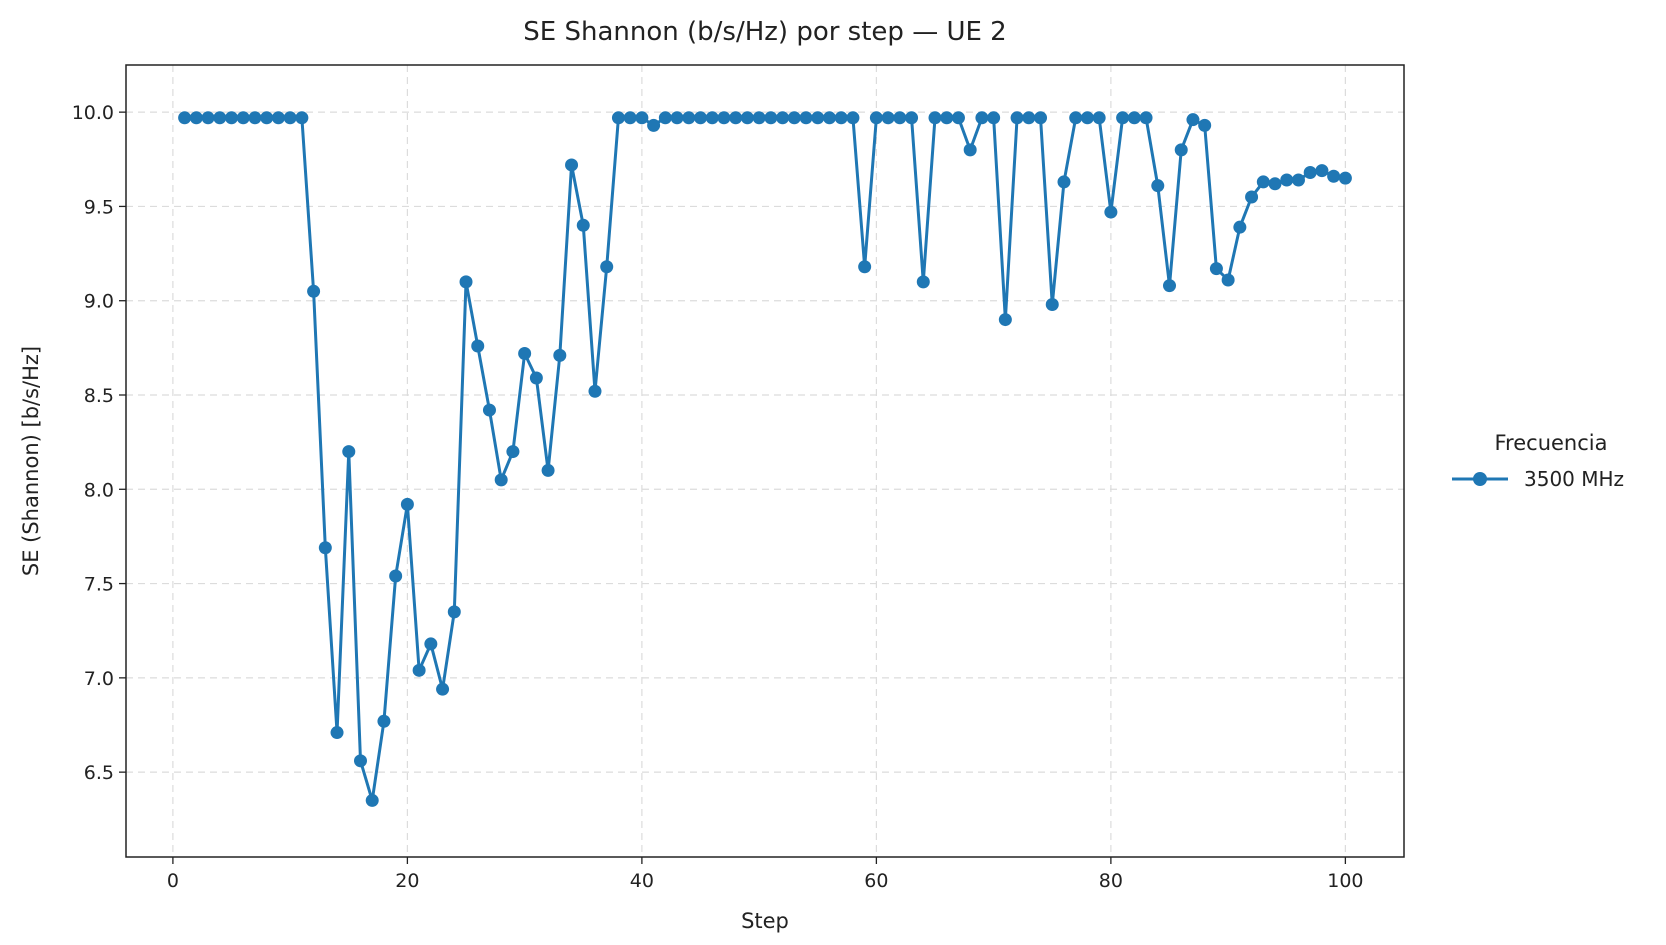 This screenshot has width=1666, height=945. I want to click on y-tick-label: 8.5, so click(99, 396).